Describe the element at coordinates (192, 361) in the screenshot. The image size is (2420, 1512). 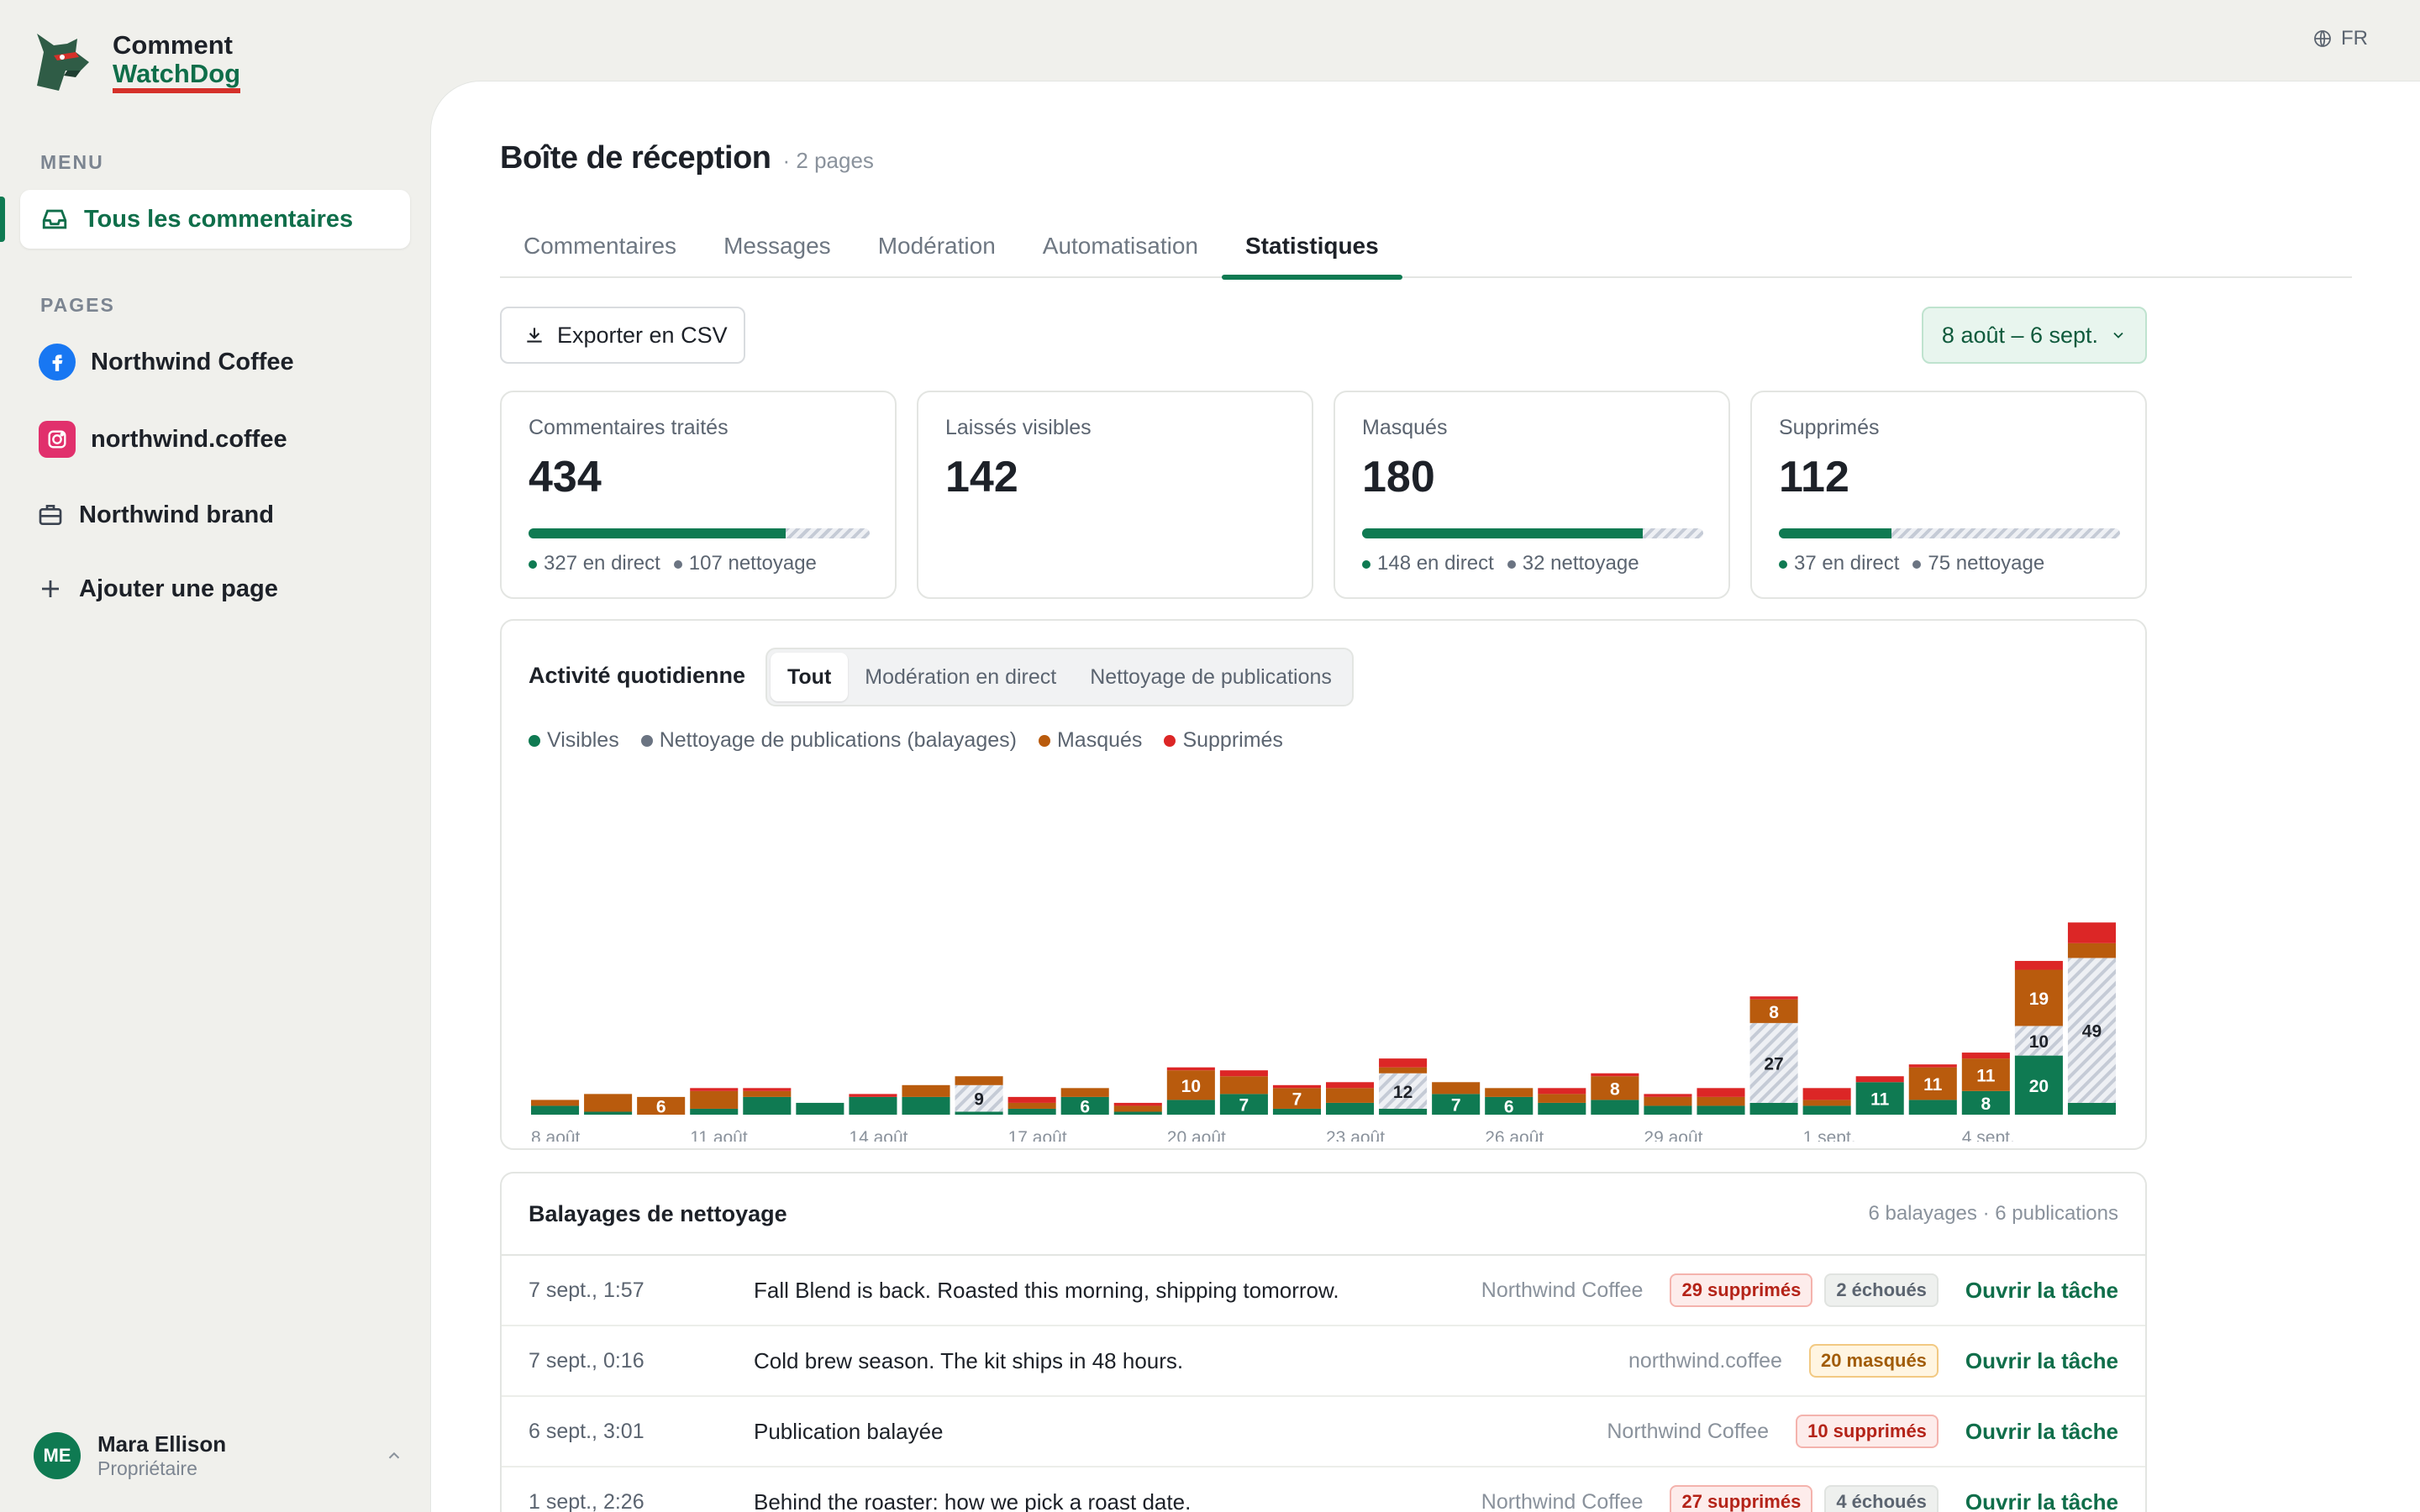
I see `sidebar-item-label: Northwind Coffee` at that location.